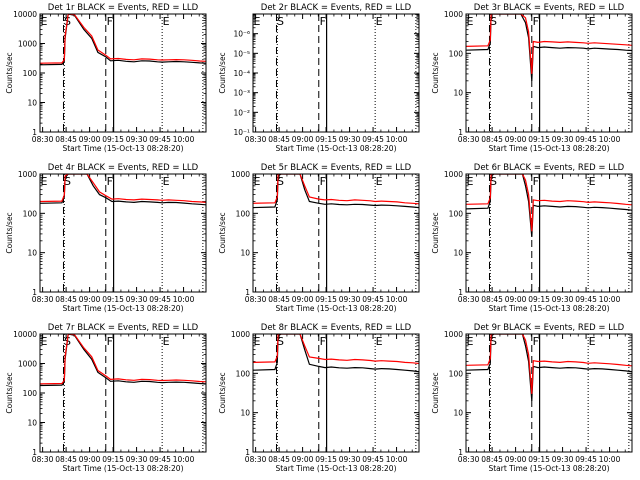 This screenshot has width=640, height=480. What do you see at coordinates (123, 328) in the screenshot?
I see `panel-title: Det 7r BLACK = Events, RED = LLD` at bounding box center [123, 328].